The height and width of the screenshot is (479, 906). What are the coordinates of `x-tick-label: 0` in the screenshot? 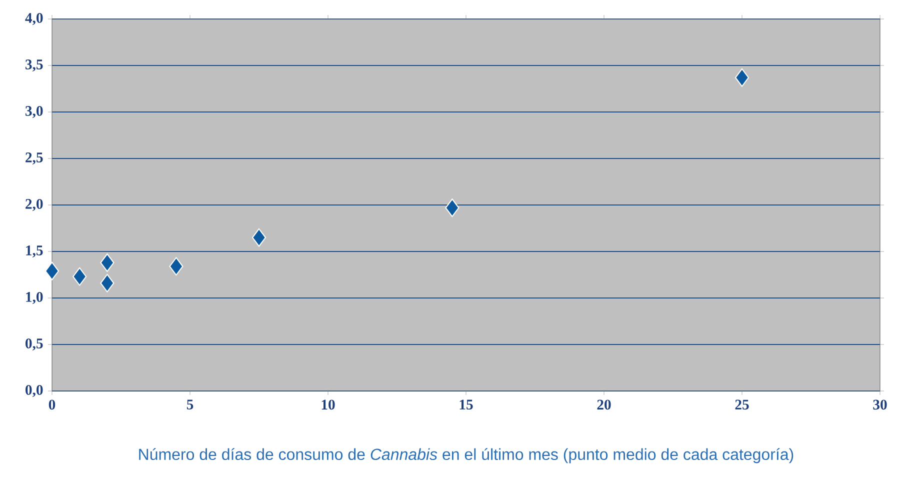 It's located at (52, 405).